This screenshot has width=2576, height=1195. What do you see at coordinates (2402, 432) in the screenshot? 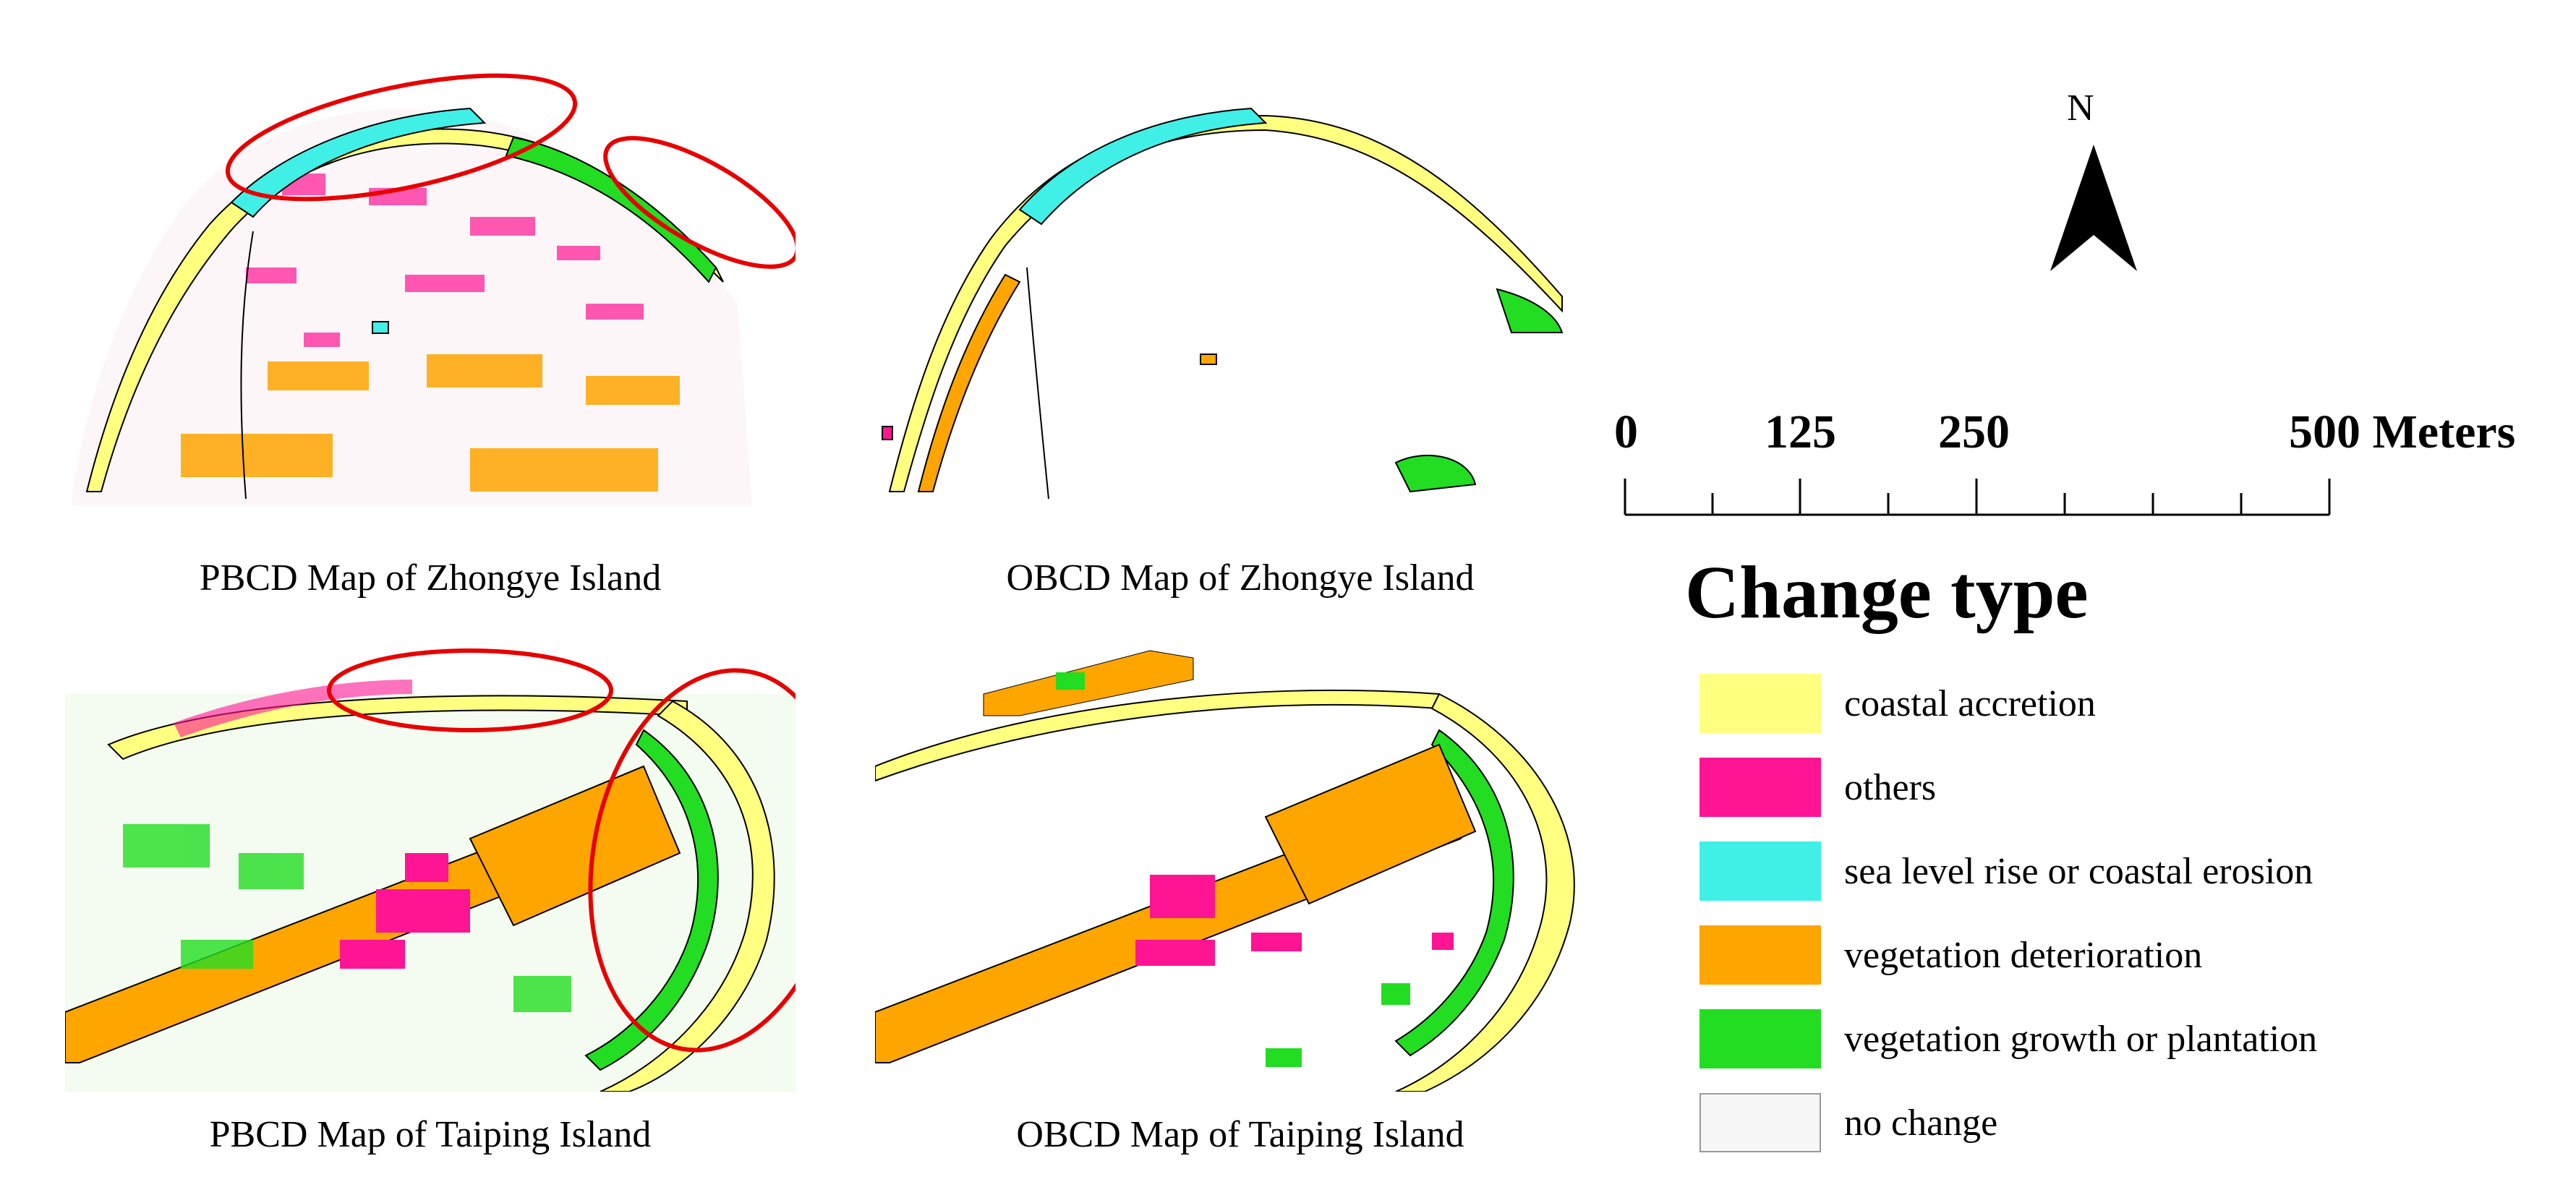
I see `scale-label-500: 500 Meters` at bounding box center [2402, 432].